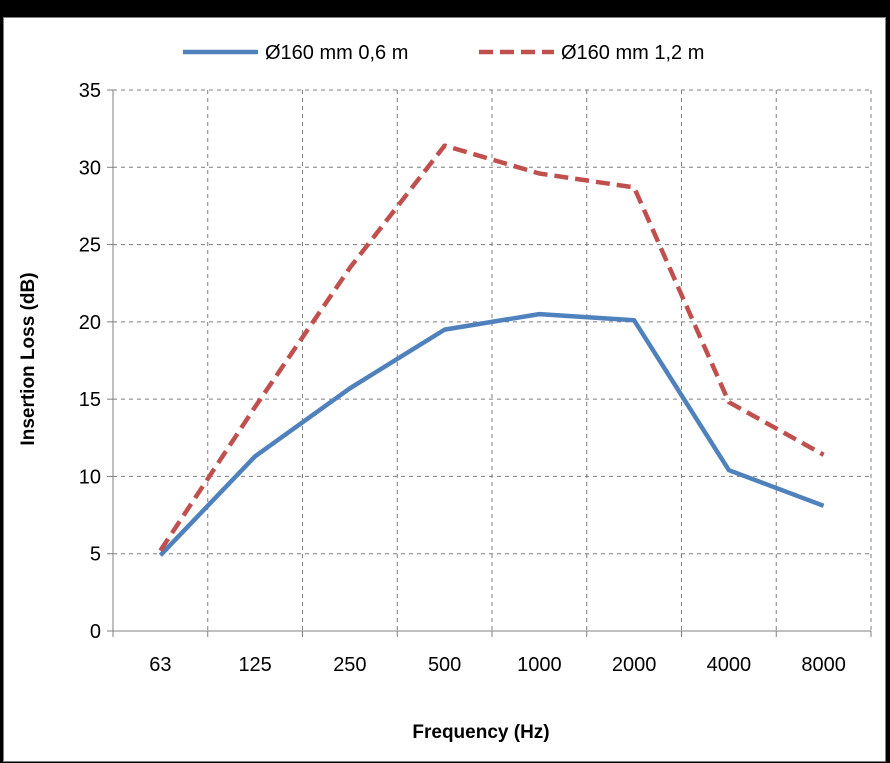  I want to click on x-tick-label: 4000, so click(729, 665).